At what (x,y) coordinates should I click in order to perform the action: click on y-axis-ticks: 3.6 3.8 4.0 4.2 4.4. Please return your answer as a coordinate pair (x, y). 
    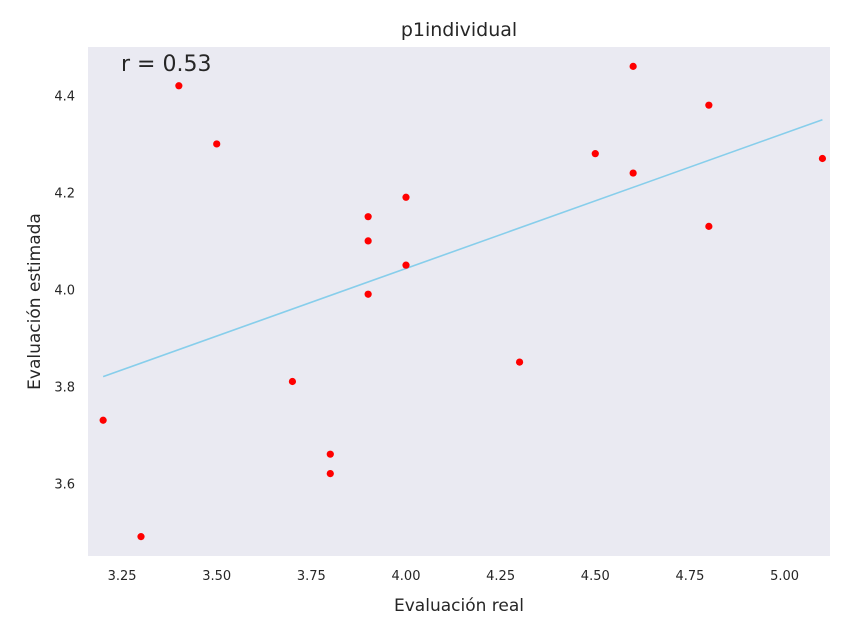
    Looking at the image, I should click on (64, 290).